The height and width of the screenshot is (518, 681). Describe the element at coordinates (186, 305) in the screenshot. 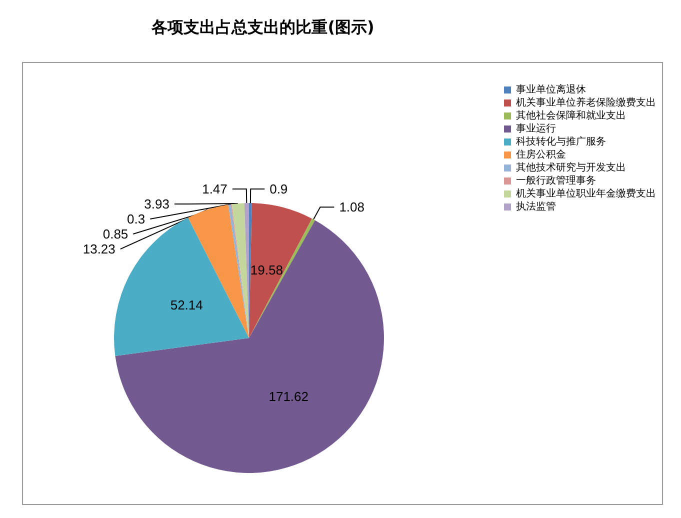

I see `data-label: 52.14` at that location.